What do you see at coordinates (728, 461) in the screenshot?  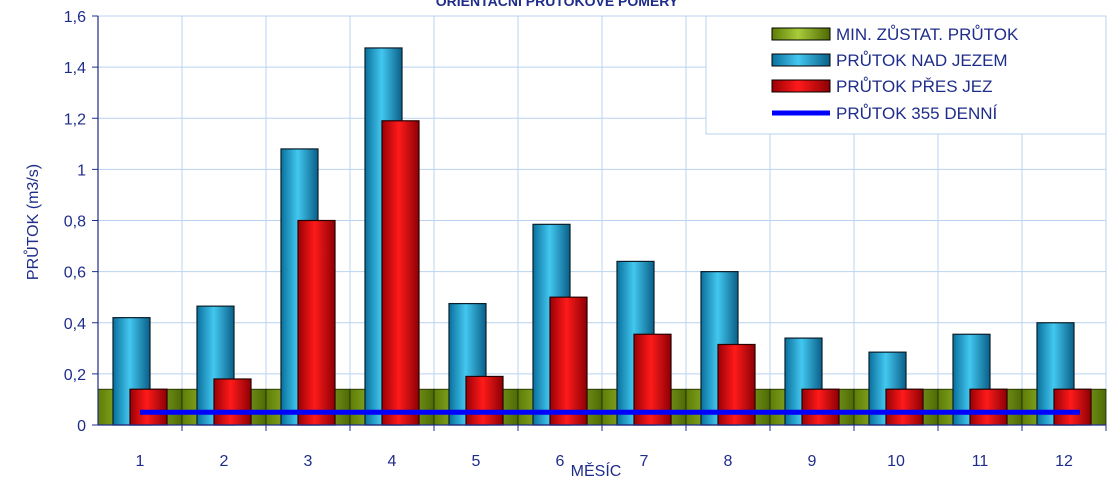 I see `x-tick-label: 8` at bounding box center [728, 461].